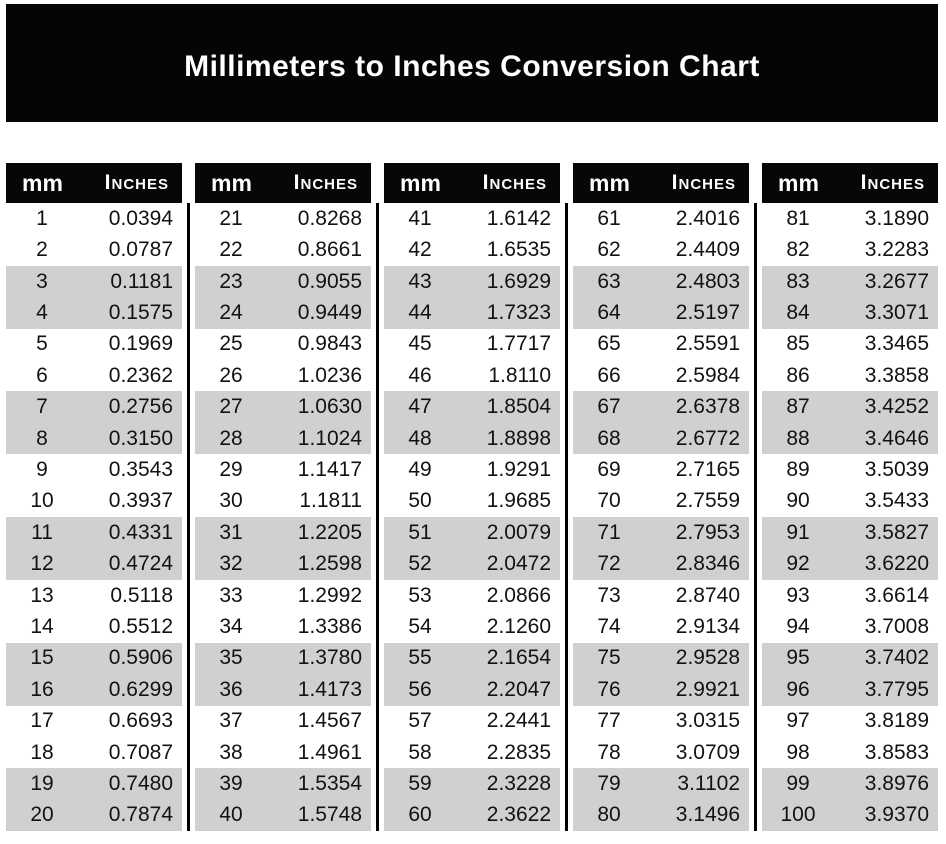  Describe the element at coordinates (661, 721) in the screenshot. I see `table-row: 77 3.0315` at that location.